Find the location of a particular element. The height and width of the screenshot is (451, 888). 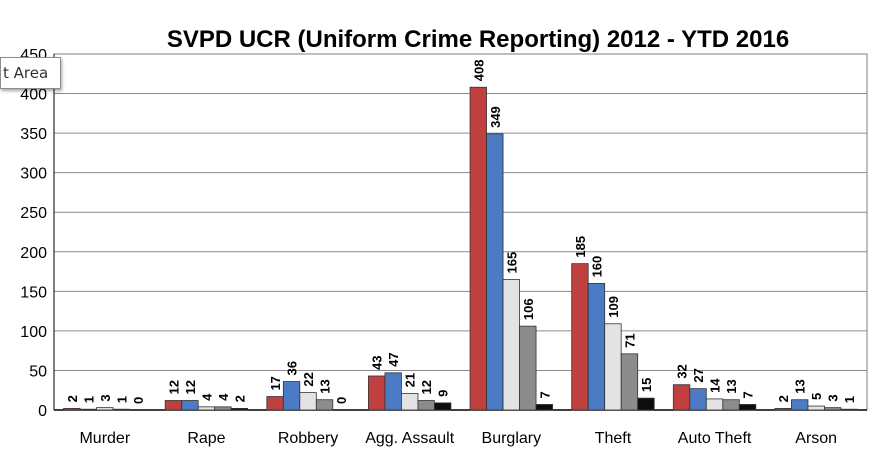

y-tick-label: 350 is located at coordinates (33, 134).